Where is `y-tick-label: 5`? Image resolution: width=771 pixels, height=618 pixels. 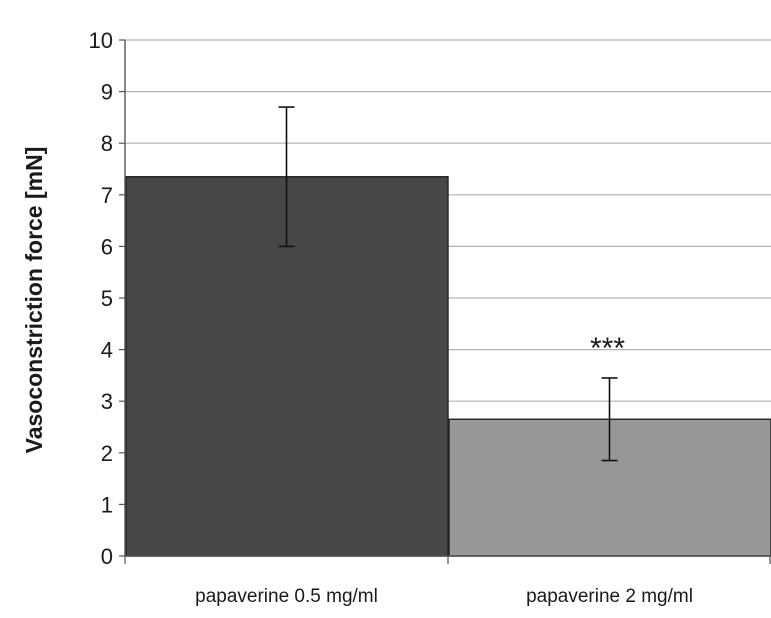 y-tick-label: 5 is located at coordinates (107, 298).